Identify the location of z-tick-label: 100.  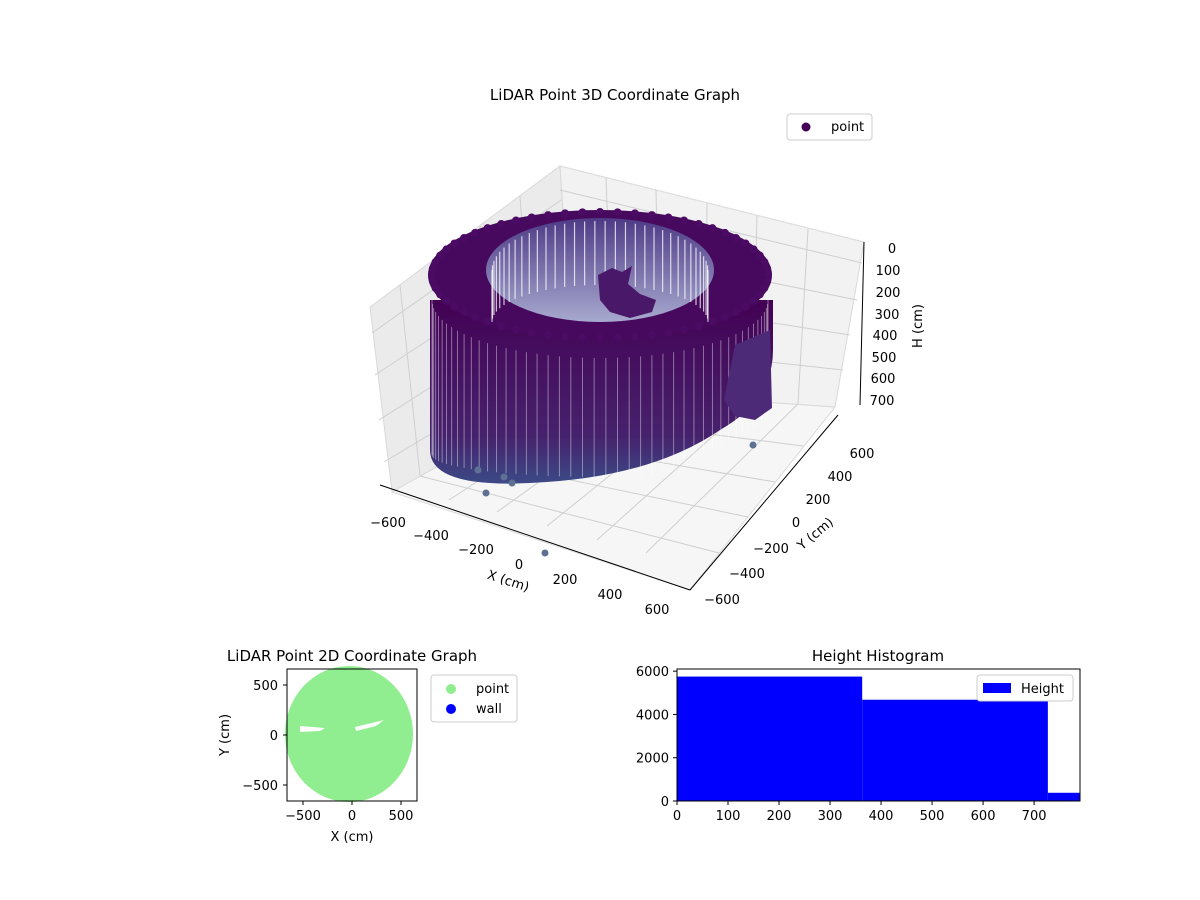
(888, 271).